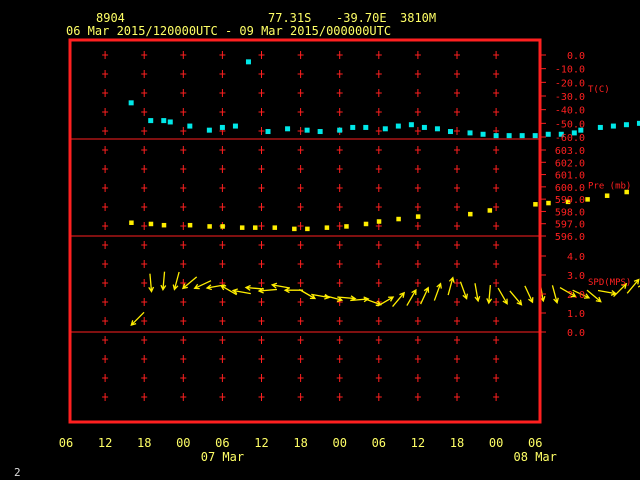 This screenshot has height=480, width=640. I want to click on y-tick-label: -50.0, so click(570, 124).